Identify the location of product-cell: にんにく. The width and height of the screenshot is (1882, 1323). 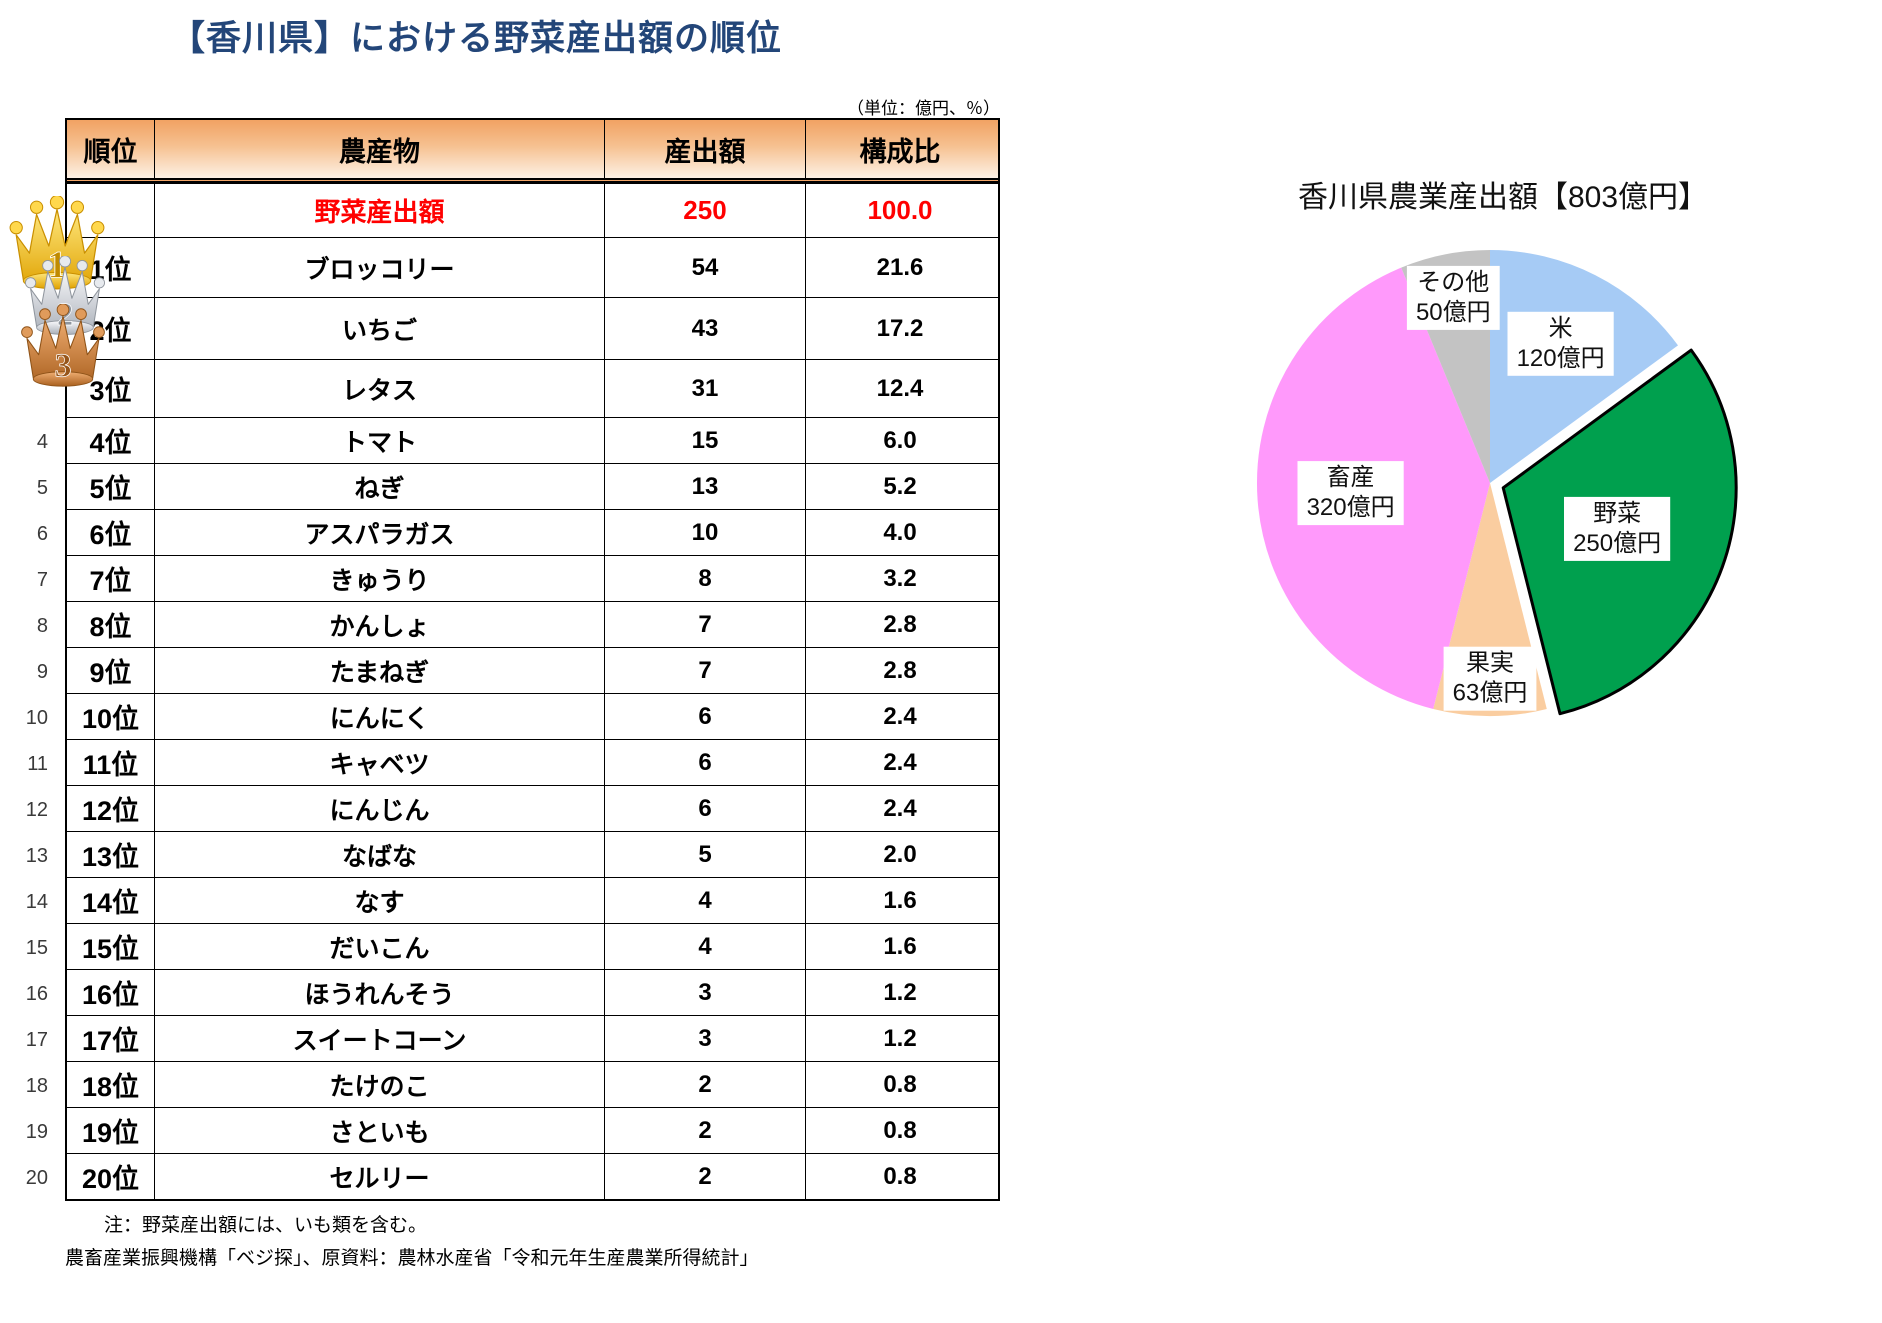
(379, 716).